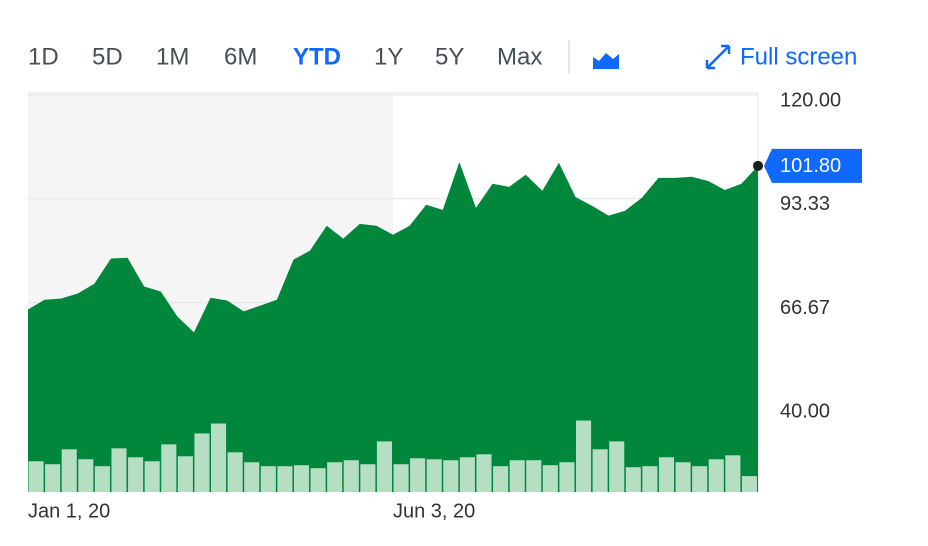 Image resolution: width=928 pixels, height=546 pixels. I want to click on y-tick-label: 120.00, so click(810, 100).